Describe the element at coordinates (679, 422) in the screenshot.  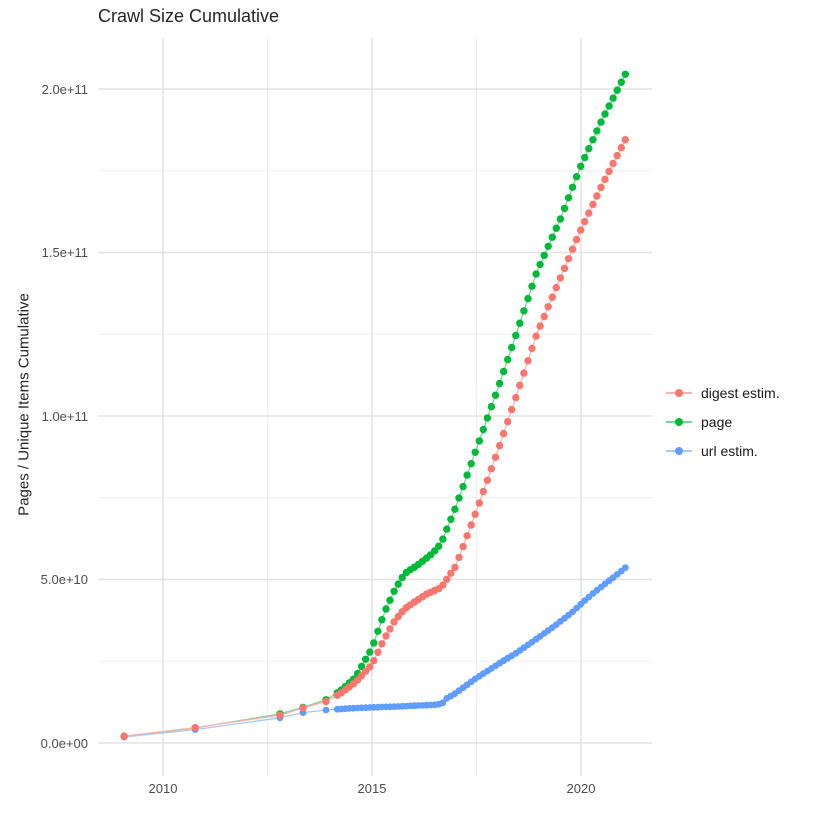
I see `legend-key-page-icon` at that location.